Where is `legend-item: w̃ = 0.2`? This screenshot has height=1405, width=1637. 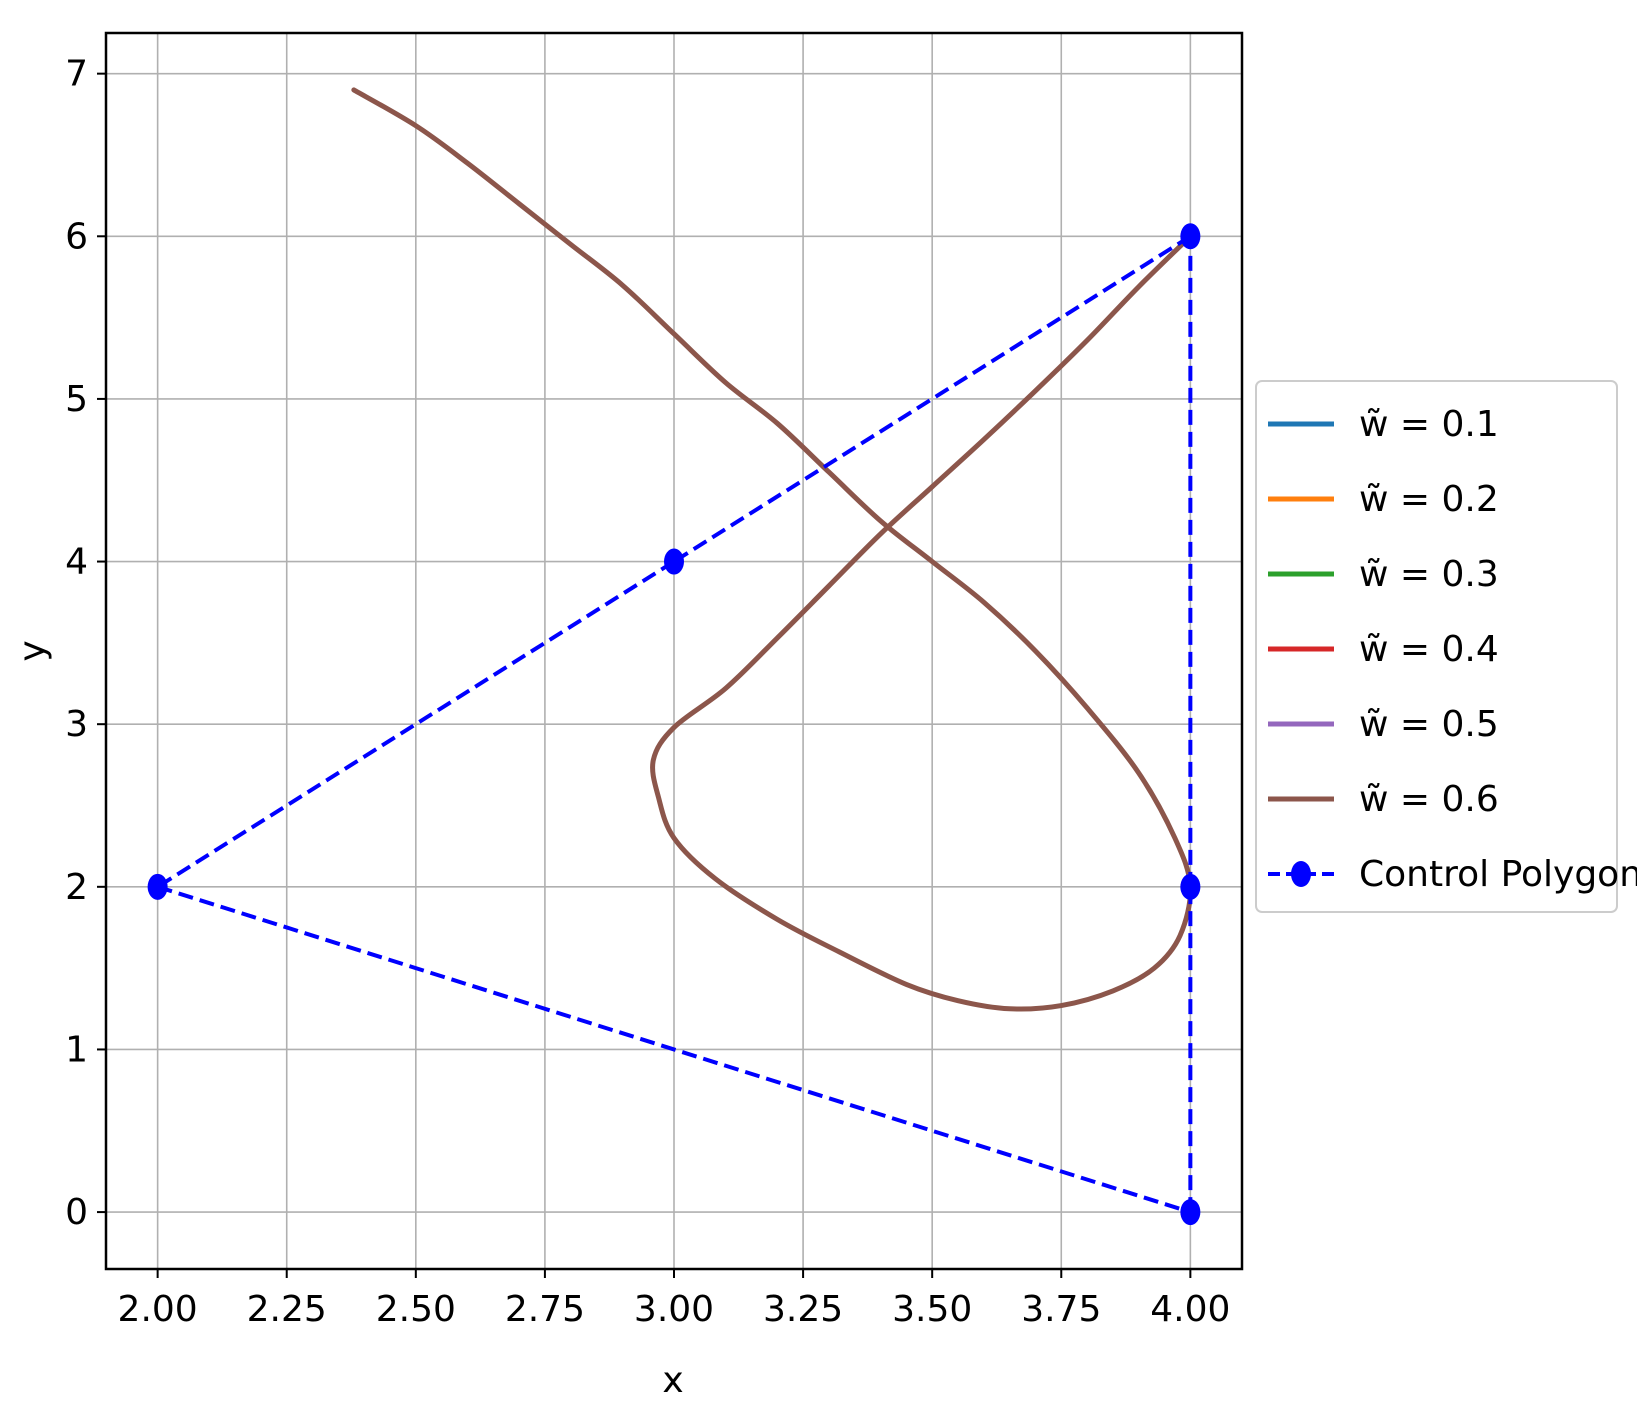 legend-item: w̃ = 0.2 is located at coordinates (1383, 499).